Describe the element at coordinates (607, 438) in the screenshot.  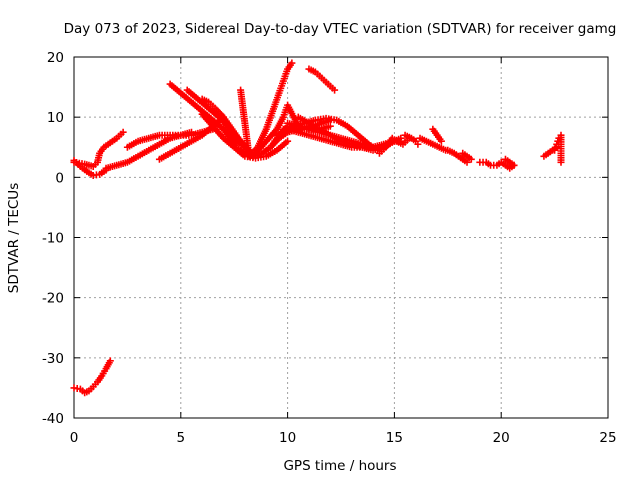
I see `x-tick-label: 25` at that location.